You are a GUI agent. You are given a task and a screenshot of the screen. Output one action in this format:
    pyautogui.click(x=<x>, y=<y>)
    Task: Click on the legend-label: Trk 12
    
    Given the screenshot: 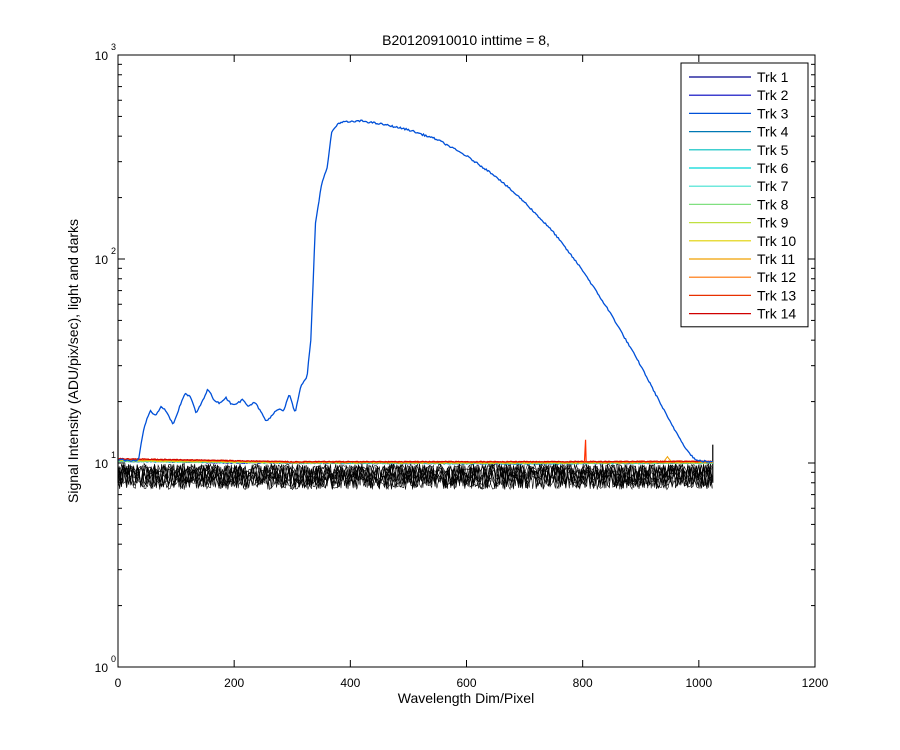 What is the action you would take?
    pyautogui.click(x=776, y=277)
    